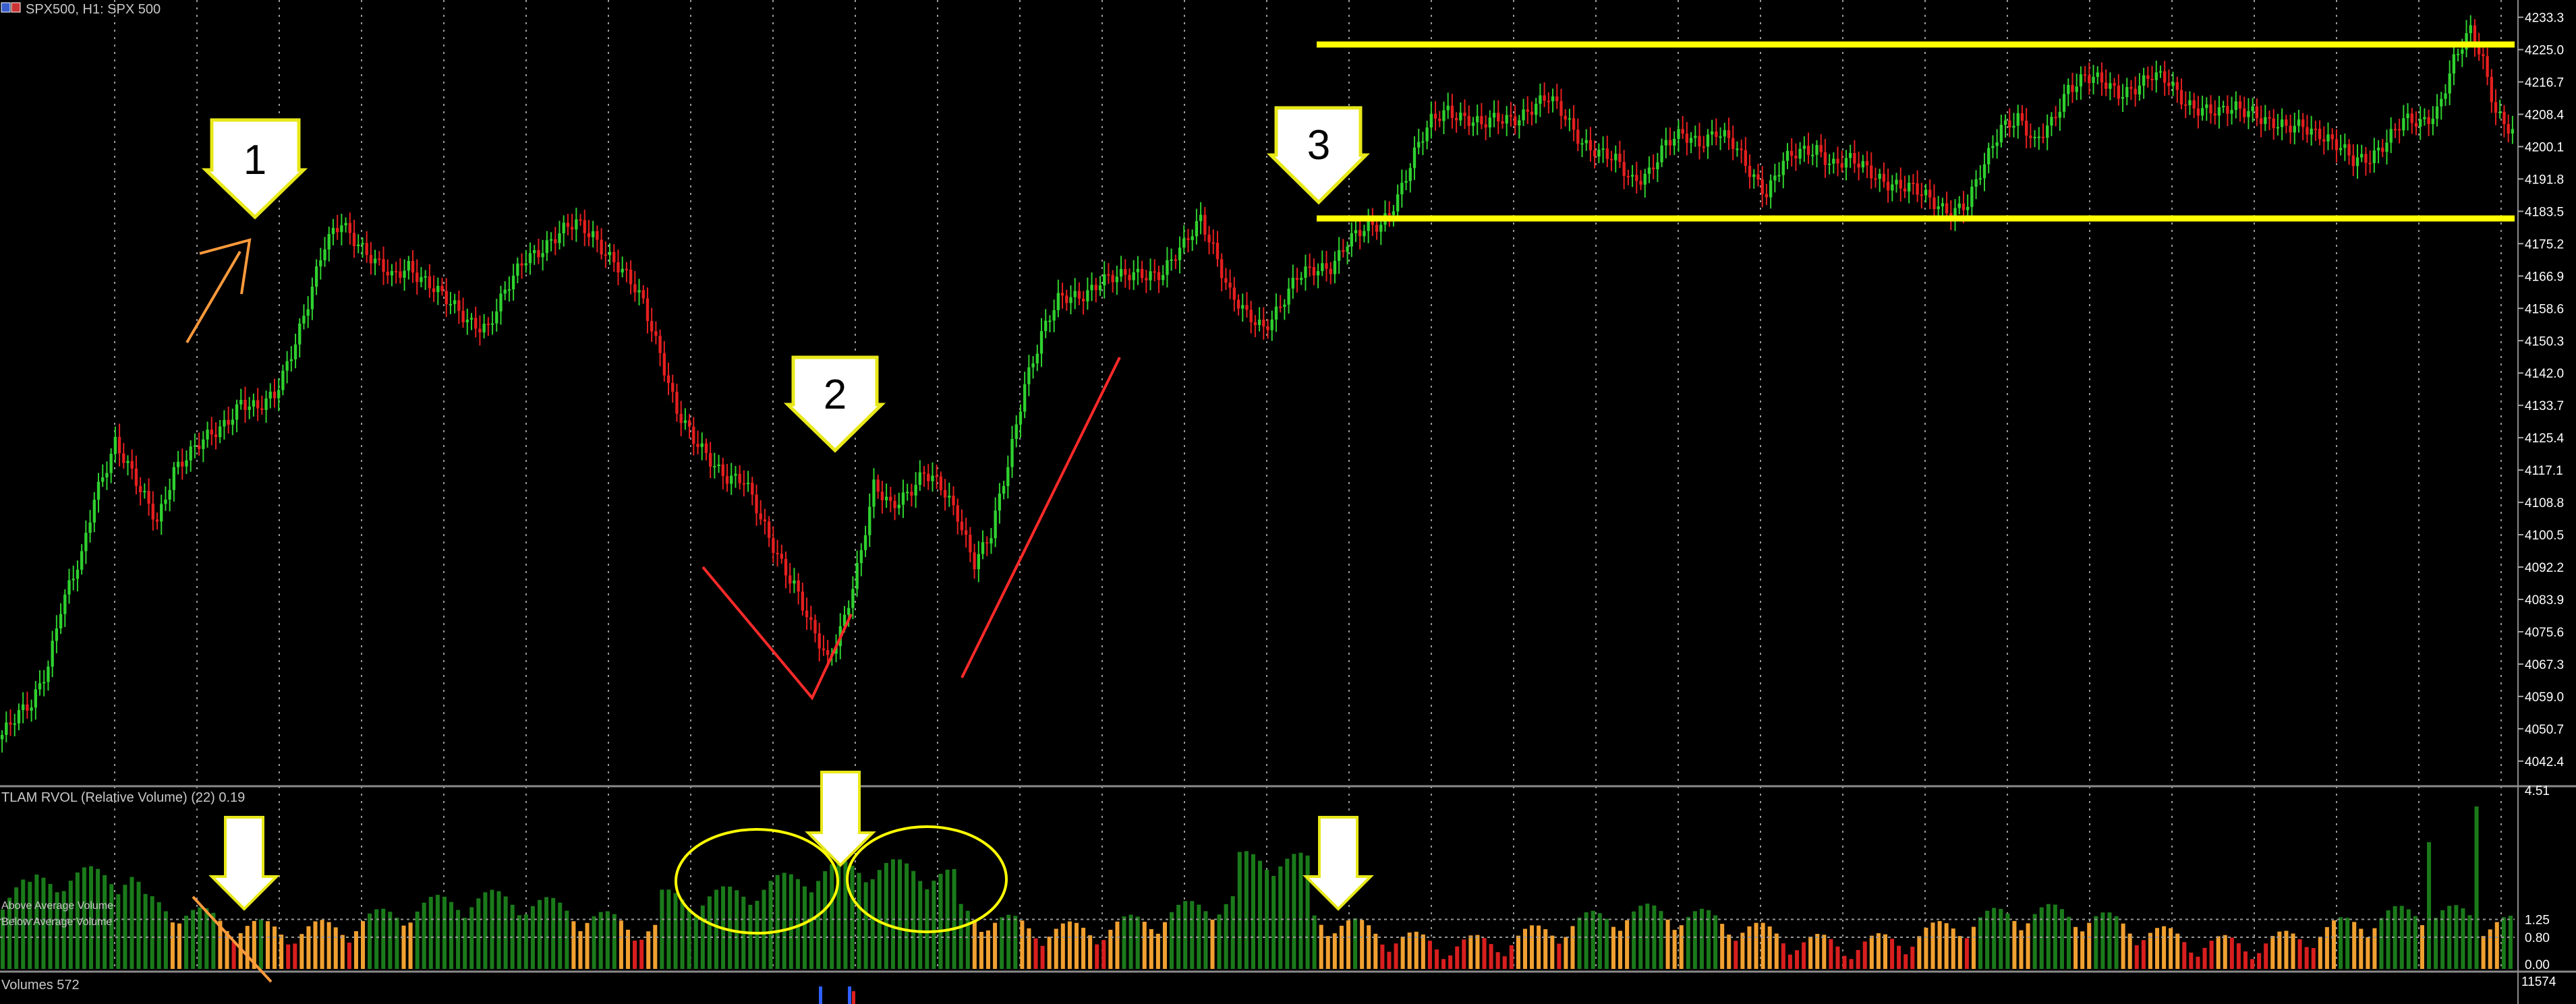  I want to click on price-tick-label: 4100.5, so click(2544, 536).